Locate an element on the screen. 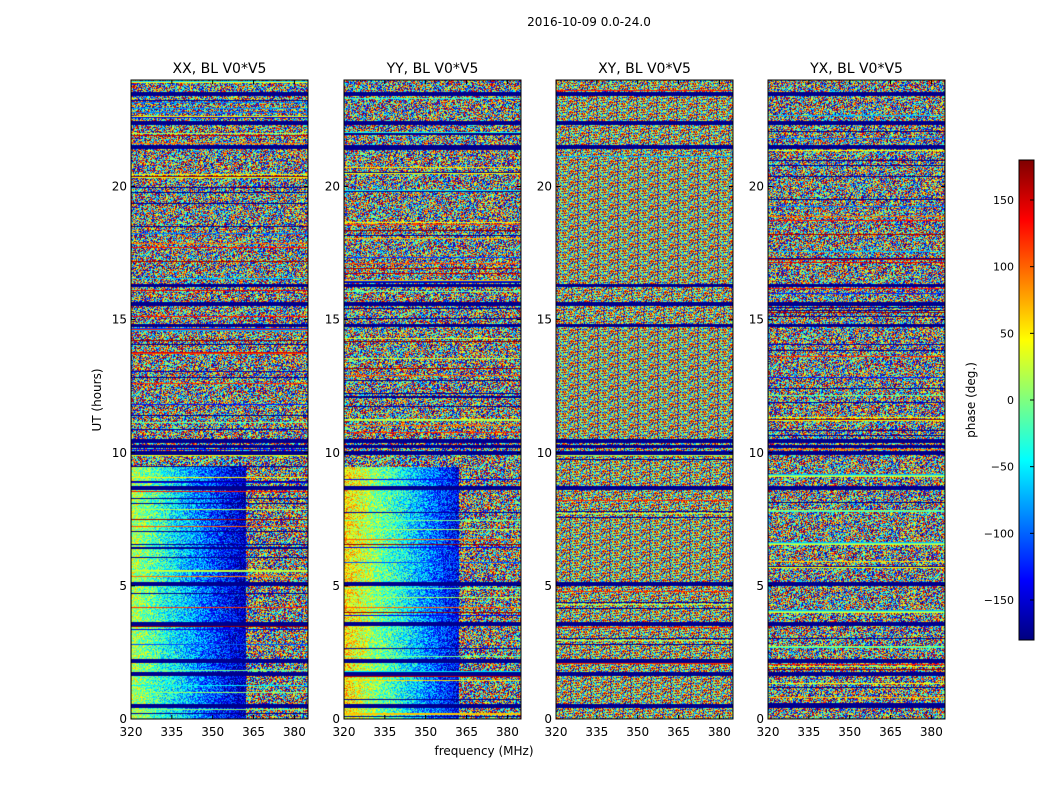  panel-title: YY, BL V0*V5 is located at coordinates (432, 69).